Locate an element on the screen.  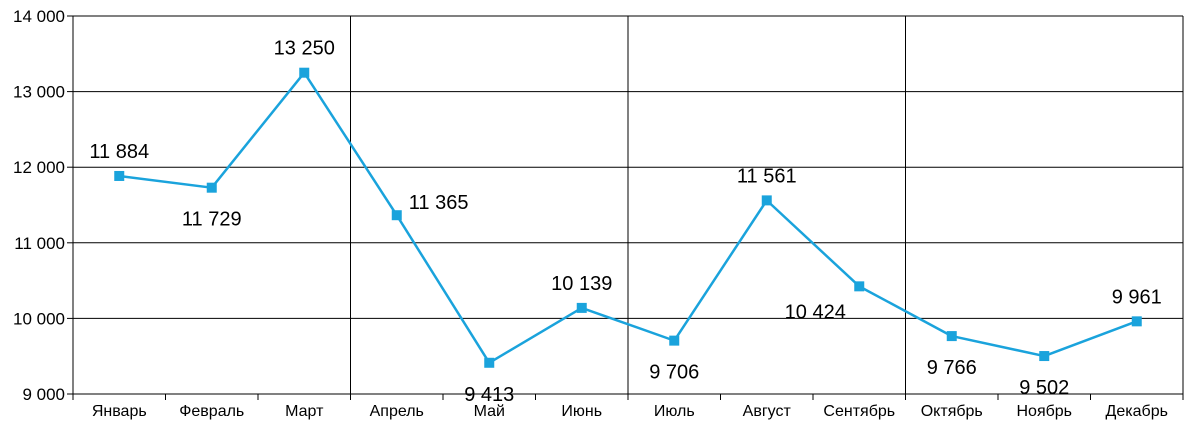
data-label: 9 502 is located at coordinates (1044, 388).